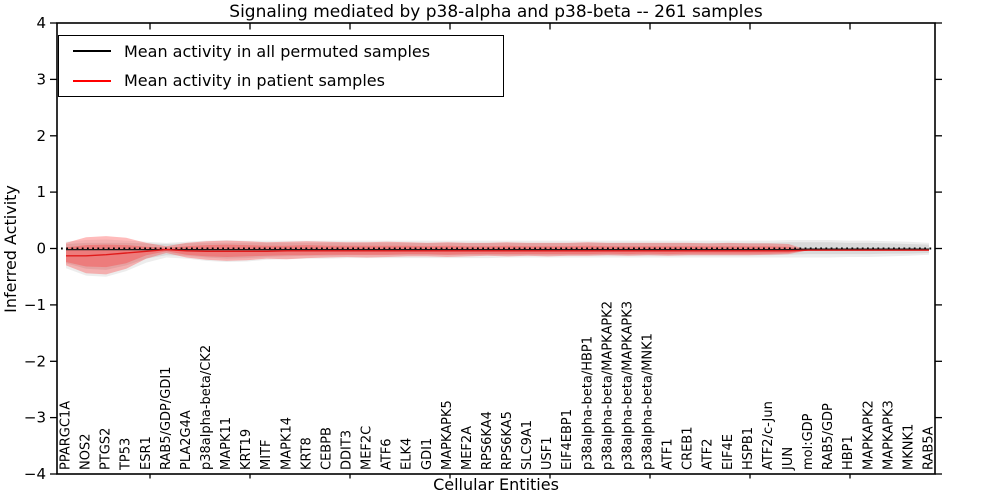 The image size is (1000, 500). I want to click on y-tick-label: 1, so click(41, 192).